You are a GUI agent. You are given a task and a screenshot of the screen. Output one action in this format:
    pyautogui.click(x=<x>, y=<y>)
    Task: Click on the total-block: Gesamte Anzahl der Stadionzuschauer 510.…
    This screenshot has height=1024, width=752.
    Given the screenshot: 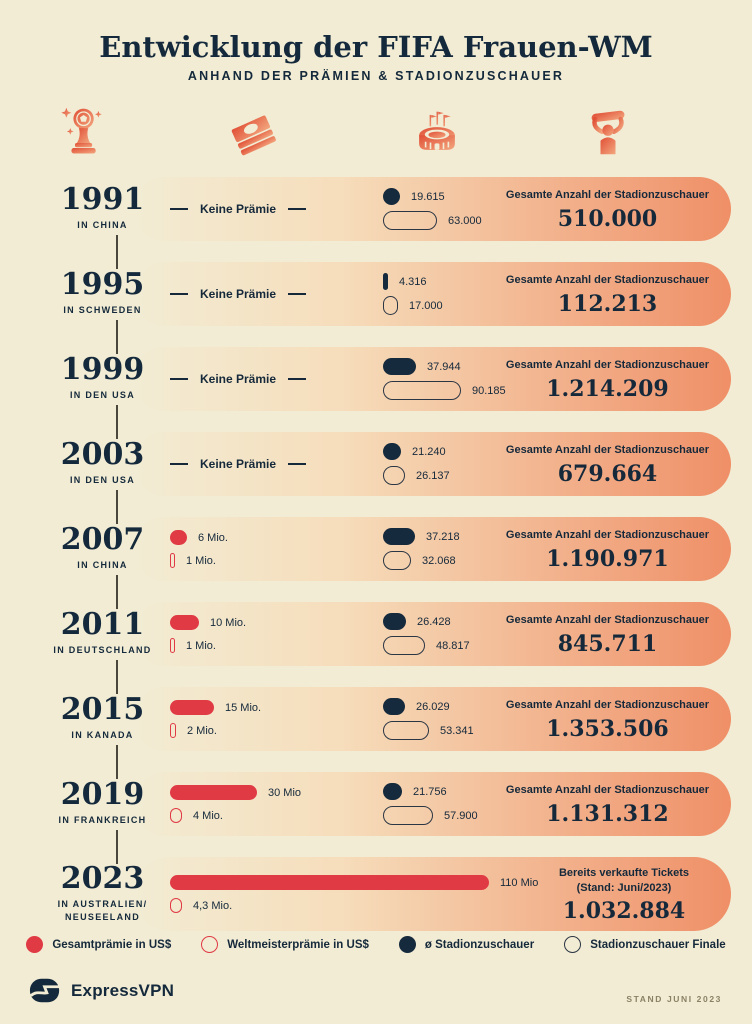 What is the action you would take?
    pyautogui.click(x=607, y=209)
    